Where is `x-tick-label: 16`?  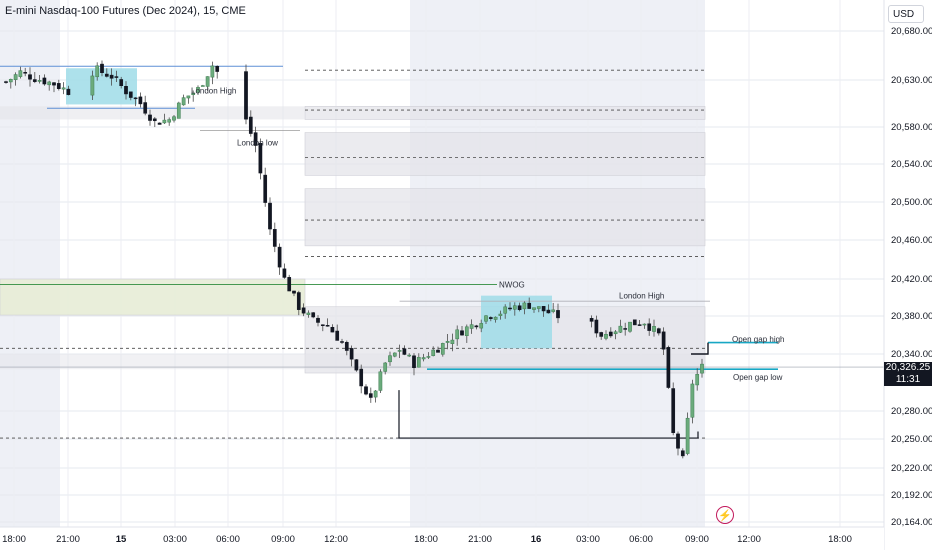 x-tick-label: 16 is located at coordinates (536, 539).